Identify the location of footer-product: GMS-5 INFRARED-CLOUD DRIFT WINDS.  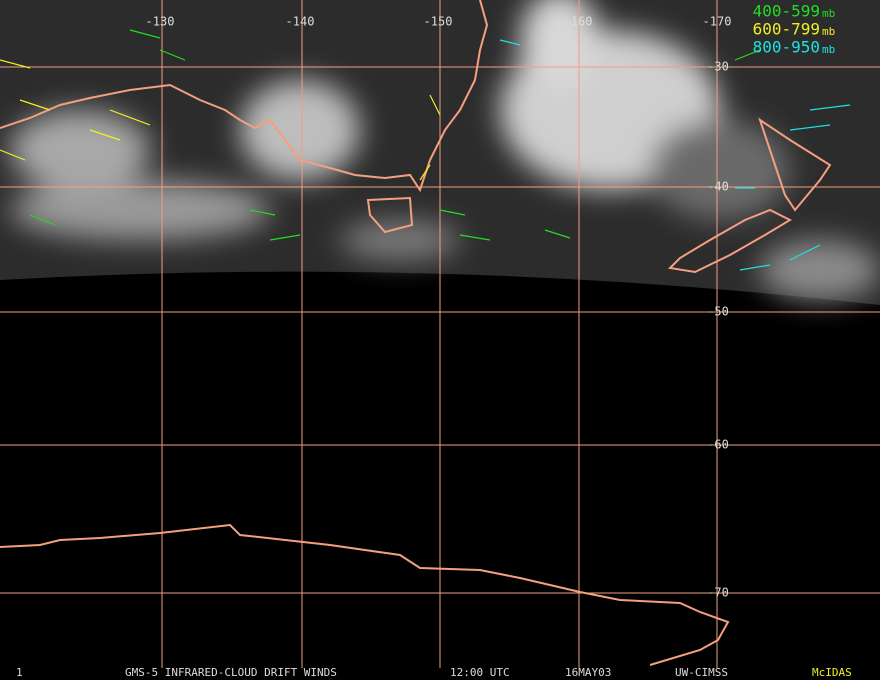
(231, 672).